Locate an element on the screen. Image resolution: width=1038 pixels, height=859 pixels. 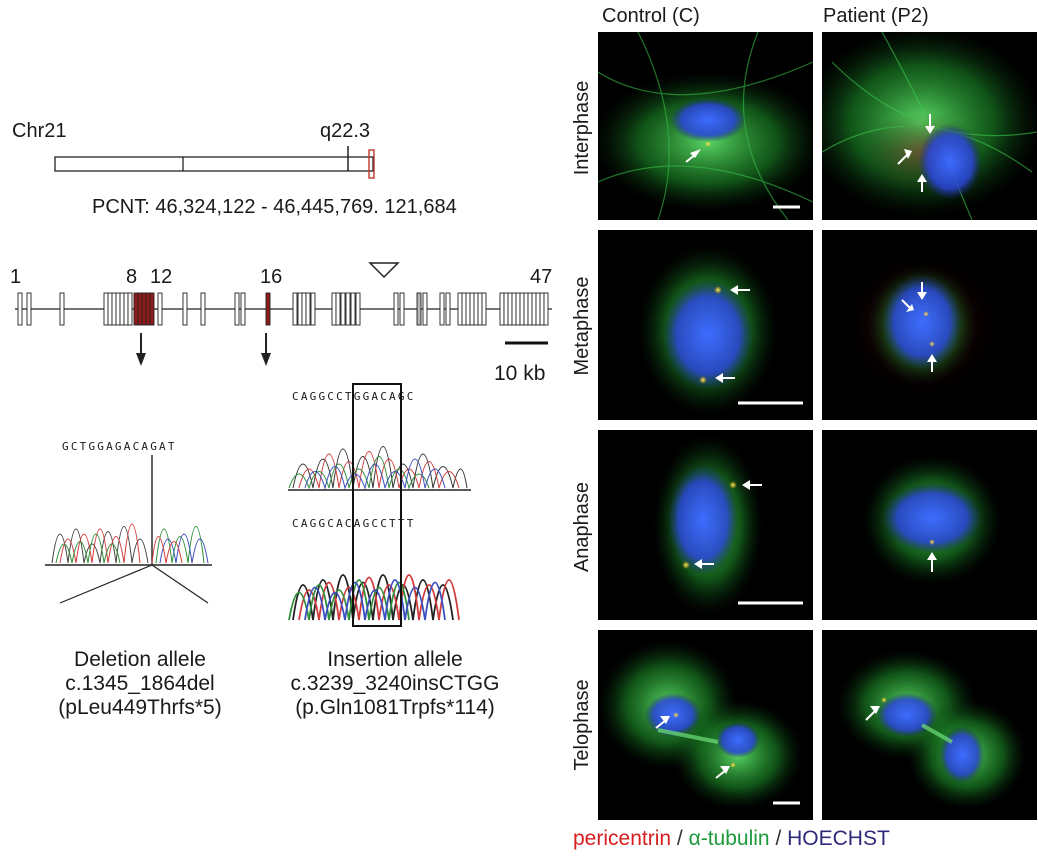
panel-control-interphase is located at coordinates (705, 126).